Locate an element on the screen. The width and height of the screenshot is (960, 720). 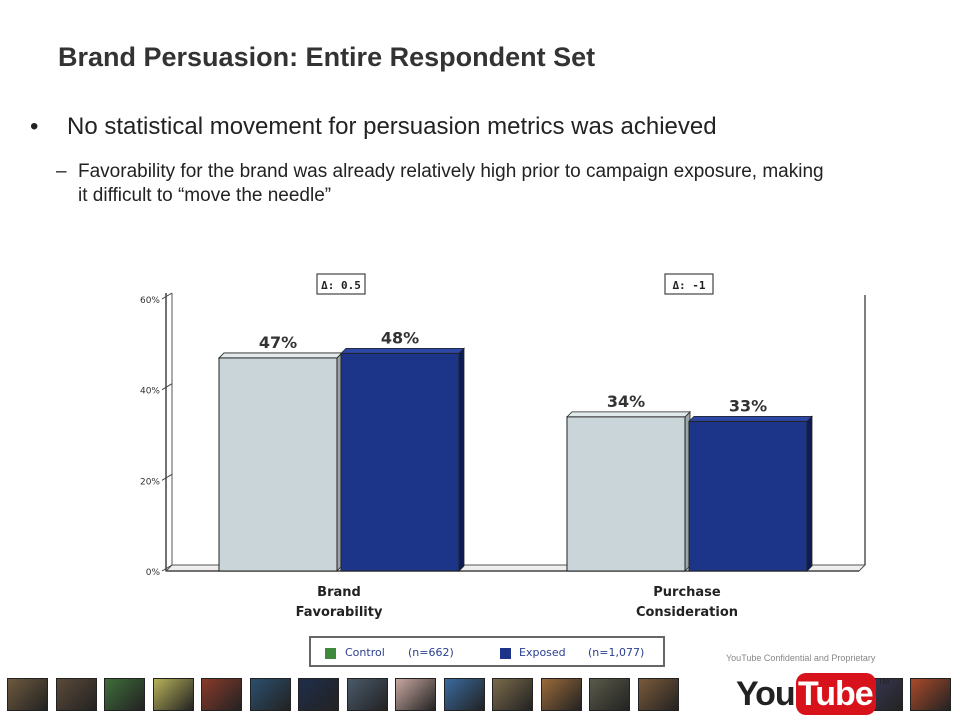
data-label: 47% is located at coordinates (278, 342).